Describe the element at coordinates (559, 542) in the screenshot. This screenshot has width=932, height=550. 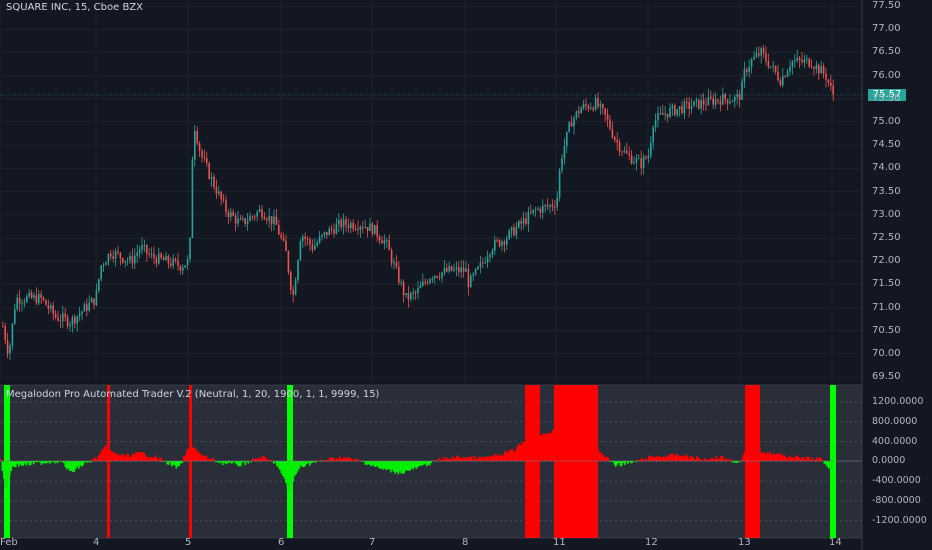
I see `date-tick: 11` at that location.